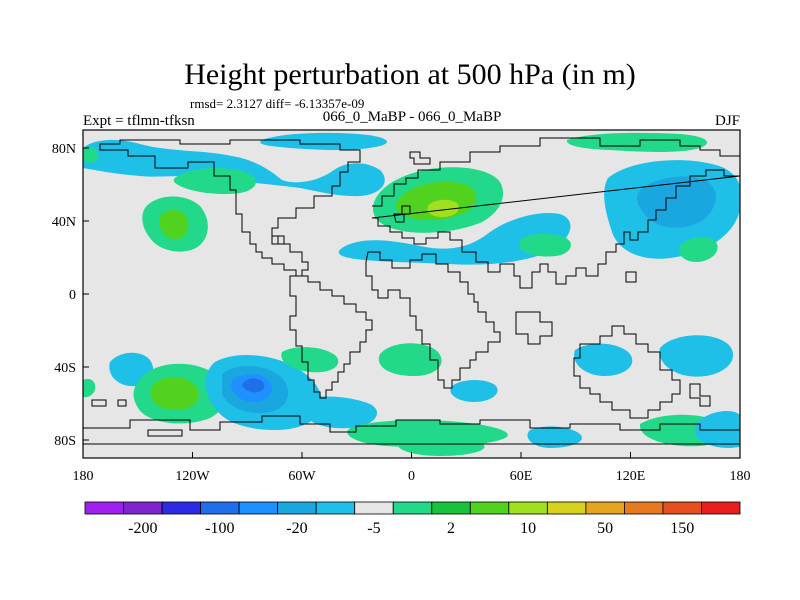  Describe the element at coordinates (410, 74) in the screenshot. I see `main-title: Height perturbation at 500 hPa (in m)` at that location.